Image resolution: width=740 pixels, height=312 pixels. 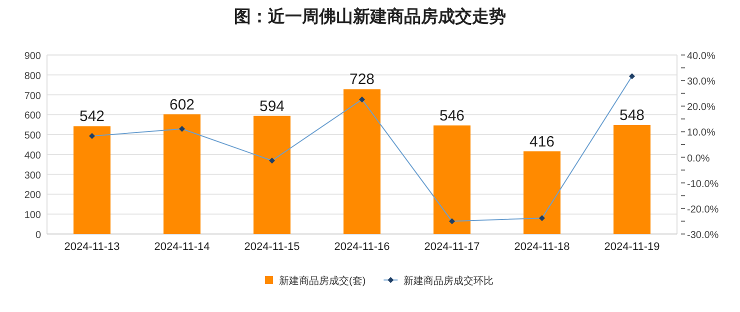 What do you see at coordinates (449, 281) in the screenshot?
I see `legend-label: 新建商品房成交环比` at bounding box center [449, 281].